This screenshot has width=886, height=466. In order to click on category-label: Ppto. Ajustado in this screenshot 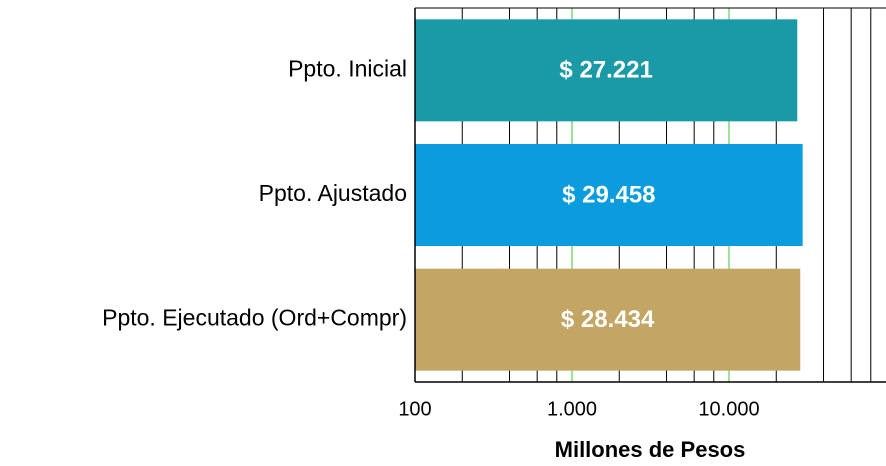, I will do `click(333, 193)`.